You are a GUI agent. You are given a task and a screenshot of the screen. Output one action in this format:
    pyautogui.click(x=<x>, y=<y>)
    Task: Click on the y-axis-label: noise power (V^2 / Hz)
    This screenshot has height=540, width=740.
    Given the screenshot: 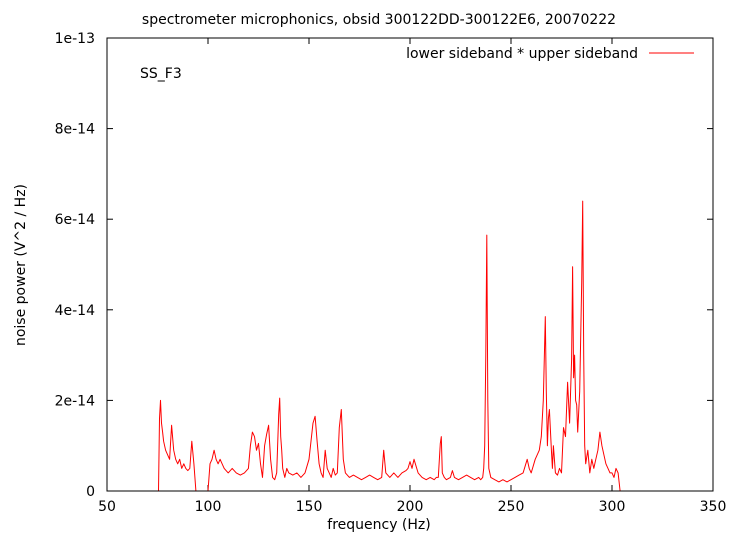 What is the action you would take?
    pyautogui.click(x=21, y=265)
    